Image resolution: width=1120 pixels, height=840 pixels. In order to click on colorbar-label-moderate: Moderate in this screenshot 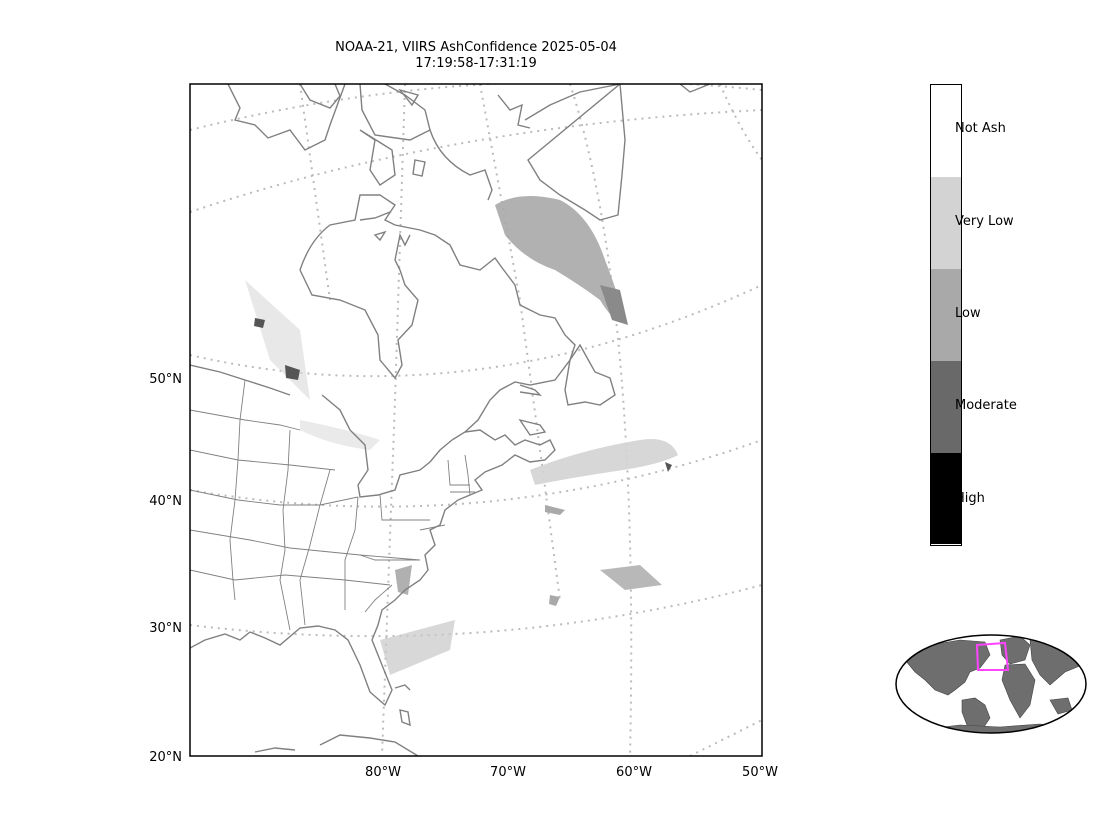, I will do `click(986, 405)`.